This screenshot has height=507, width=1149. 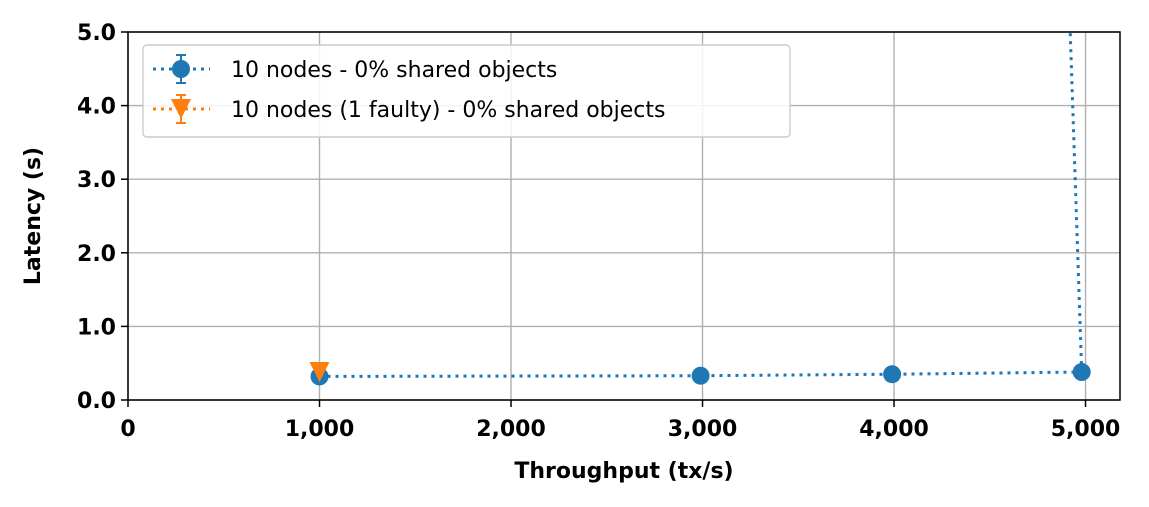 What do you see at coordinates (96, 327) in the screenshot?
I see `y-tick-label: 1.0` at bounding box center [96, 327].